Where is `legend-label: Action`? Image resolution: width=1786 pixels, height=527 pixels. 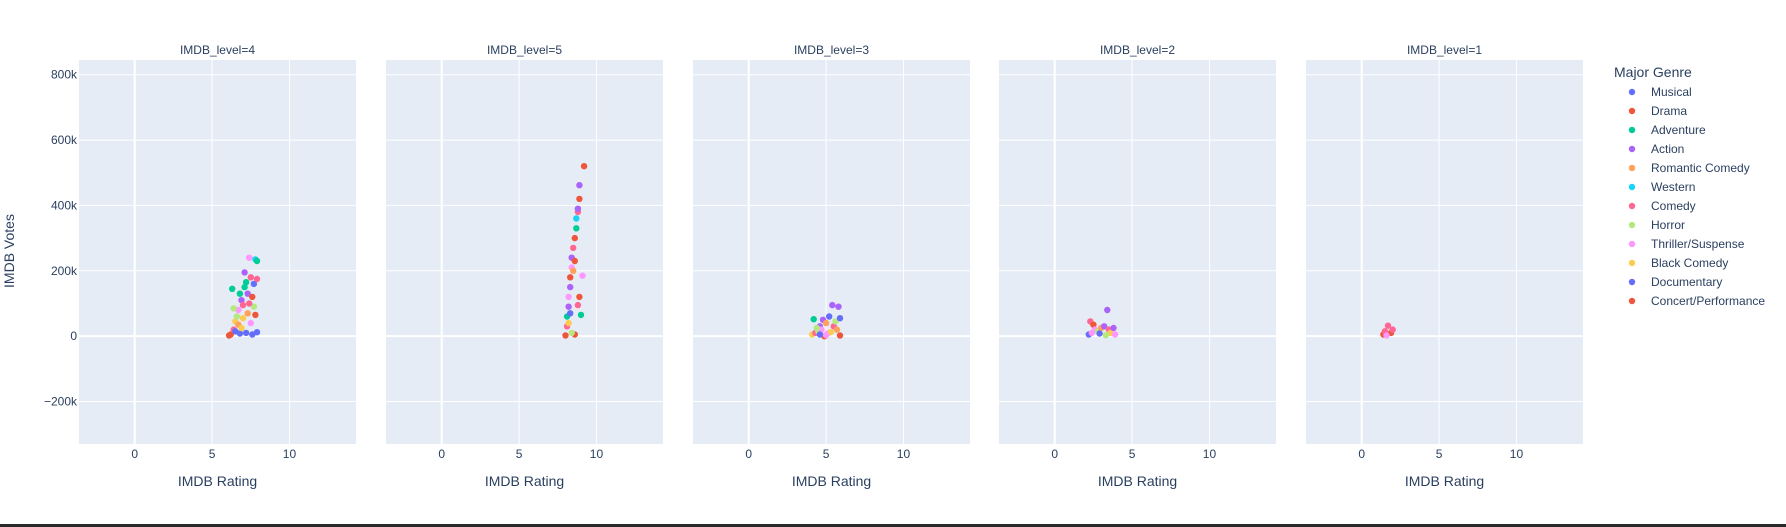
legend-label: Action is located at coordinates (1667, 149).